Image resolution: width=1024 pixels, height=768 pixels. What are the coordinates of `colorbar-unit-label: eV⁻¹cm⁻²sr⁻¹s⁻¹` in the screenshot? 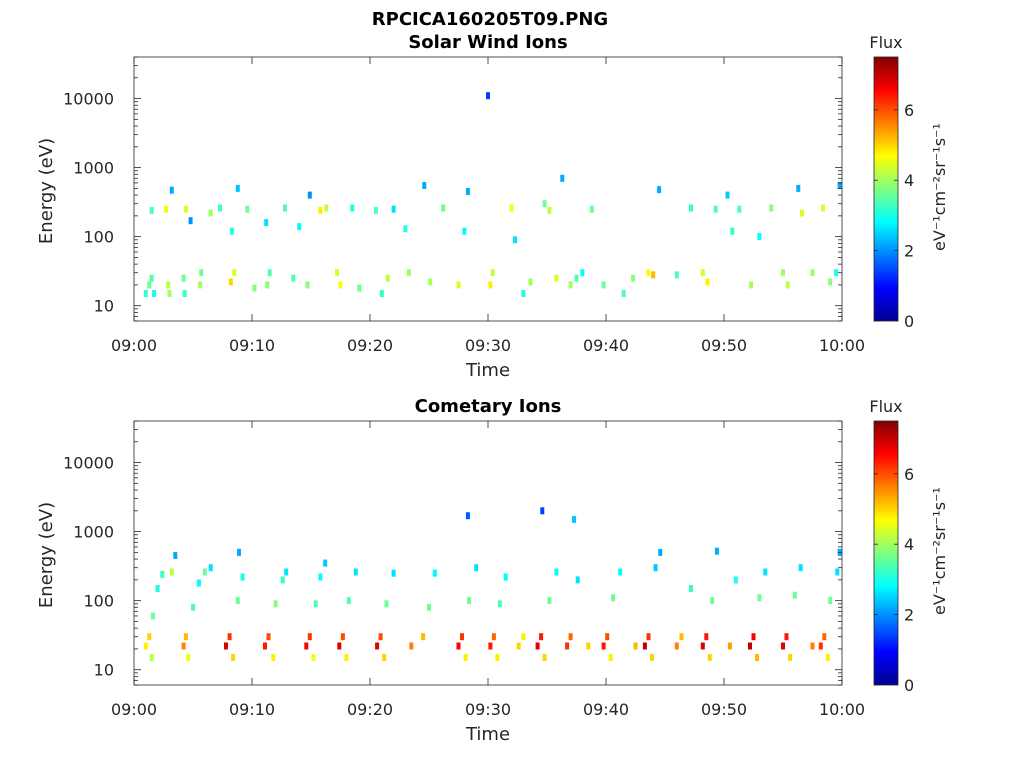 It's located at (939, 551).